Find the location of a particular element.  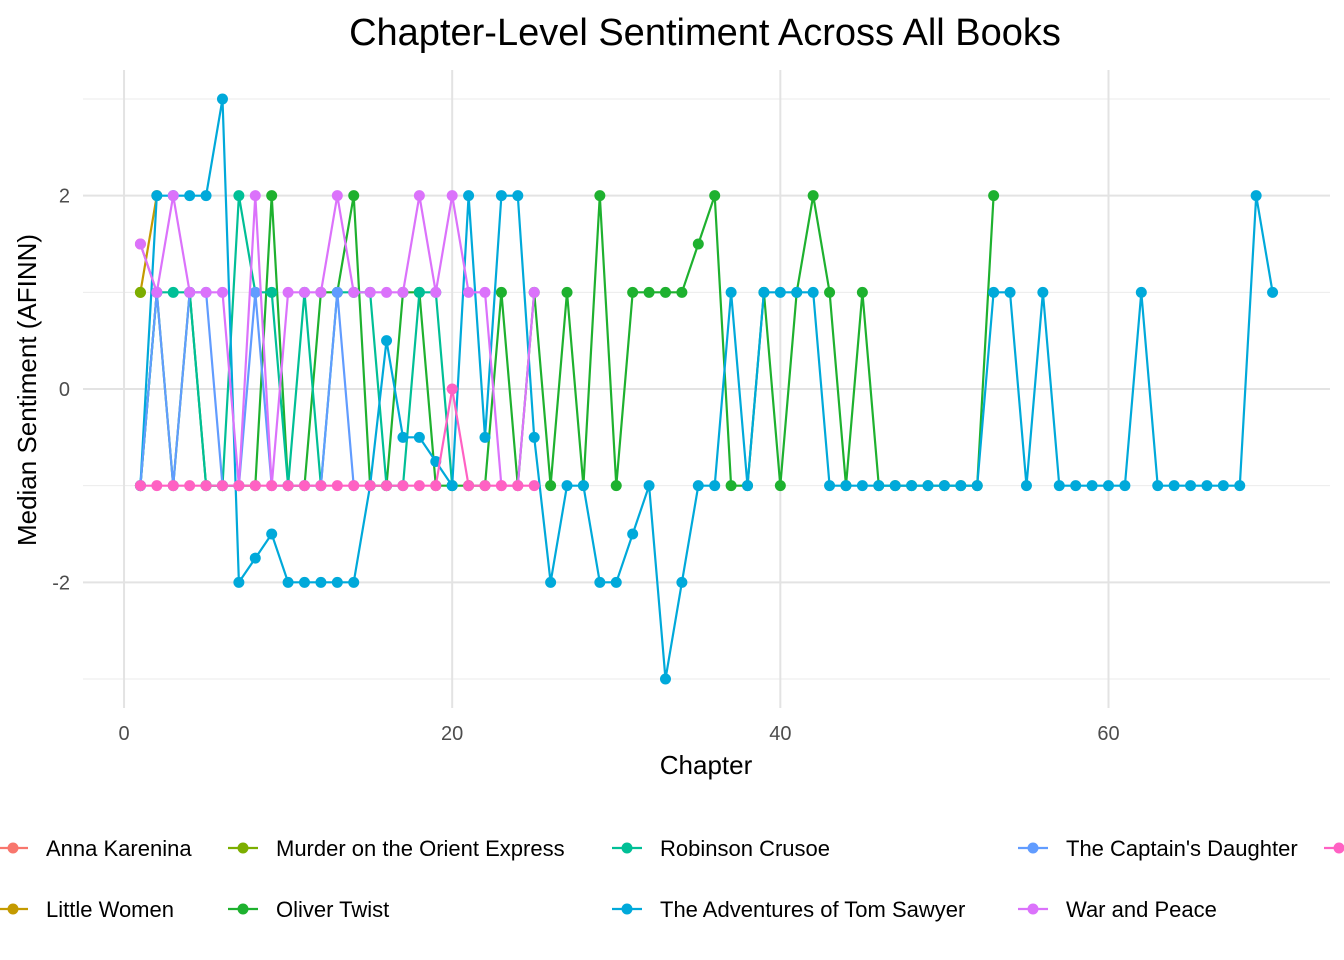

x-tick-label: 20 is located at coordinates (452, 734).